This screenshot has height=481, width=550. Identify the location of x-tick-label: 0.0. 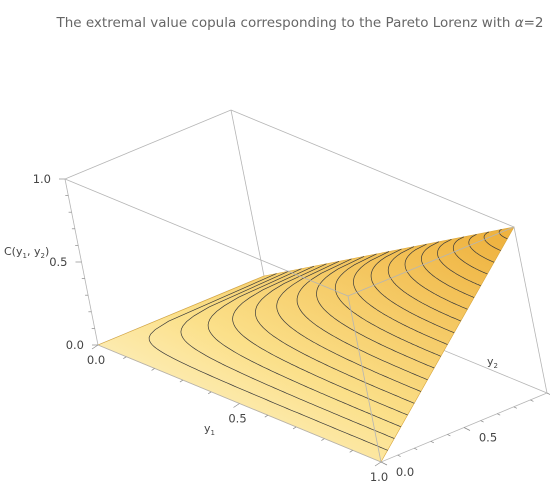
(96, 360).